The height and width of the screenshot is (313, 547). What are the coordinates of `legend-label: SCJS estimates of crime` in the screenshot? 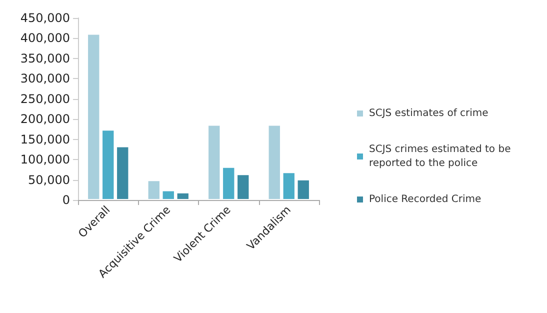 It's located at (428, 113).